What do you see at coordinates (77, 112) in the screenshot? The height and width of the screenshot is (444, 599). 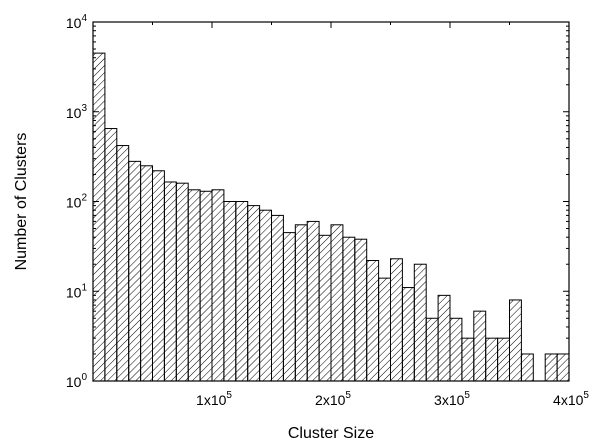 I see `y-tick-label: 10³` at bounding box center [77, 112].